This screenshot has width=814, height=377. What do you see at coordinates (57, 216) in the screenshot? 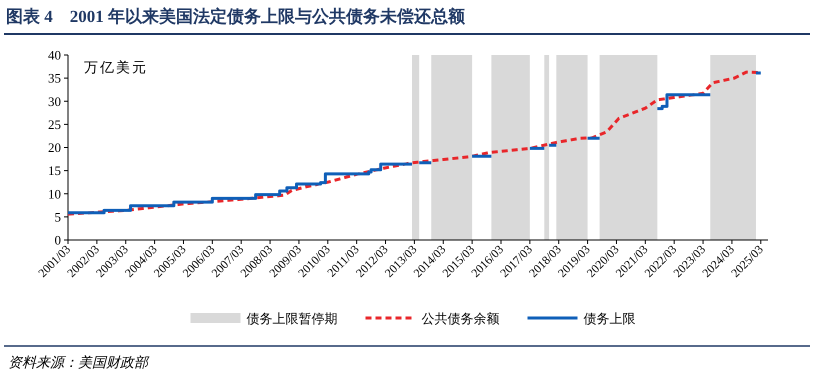
I see `y-tick-label: 5` at bounding box center [57, 216].